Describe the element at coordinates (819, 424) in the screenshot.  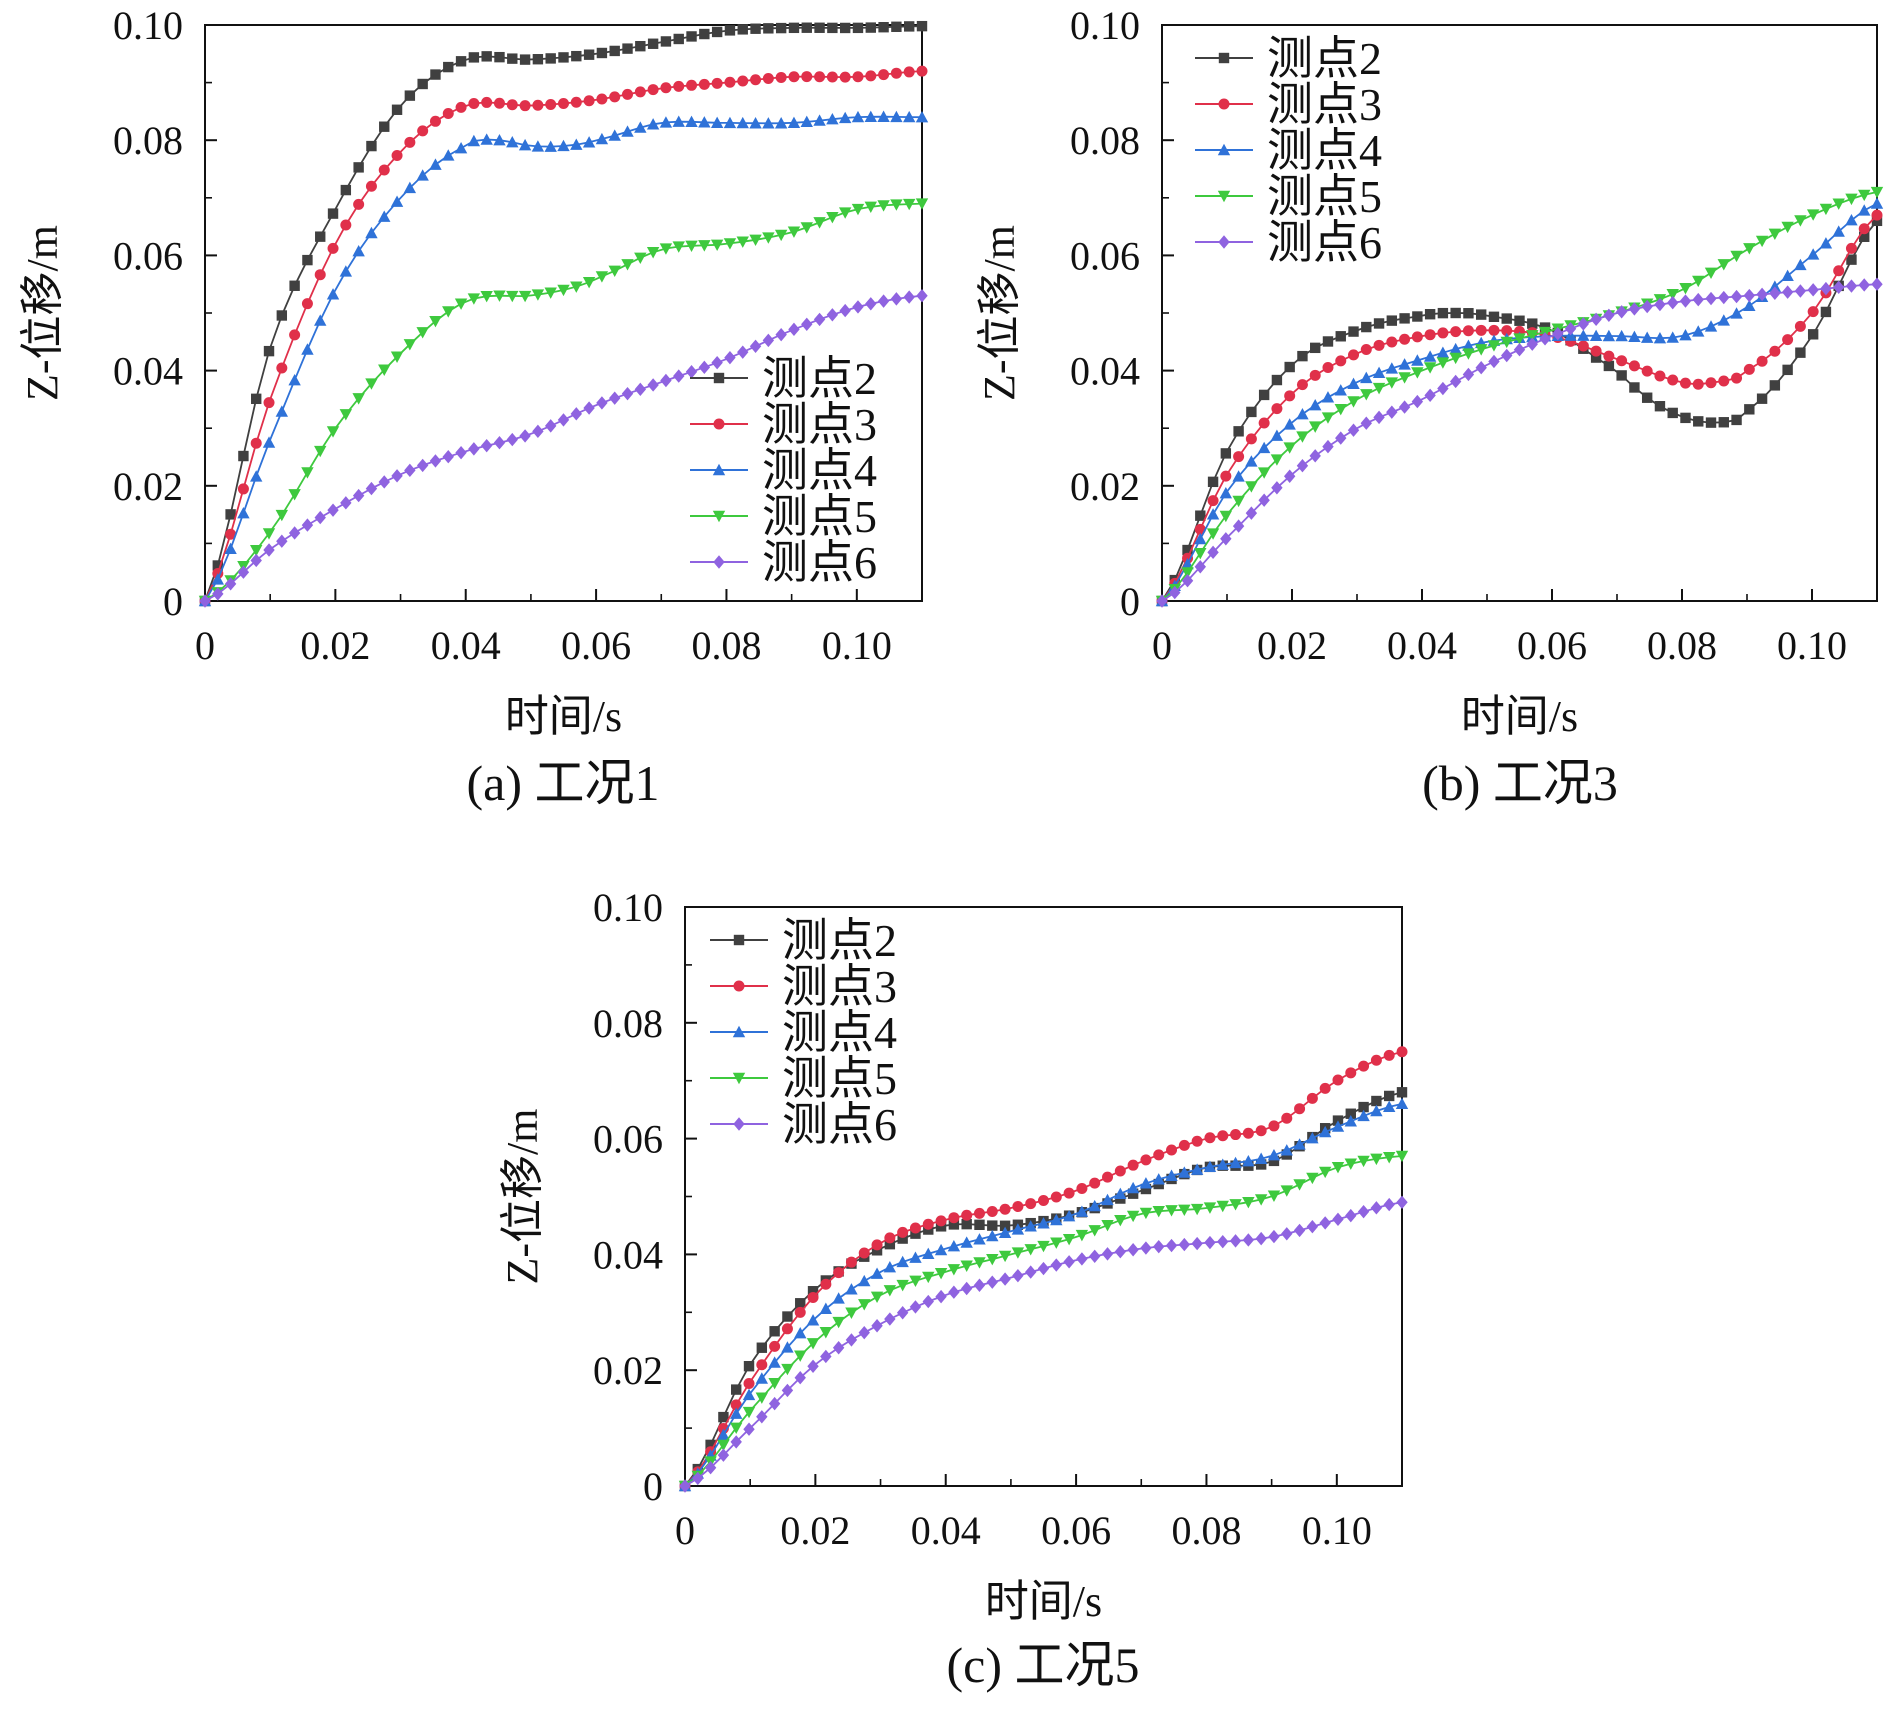
I see `legend-label: 测点3` at that location.